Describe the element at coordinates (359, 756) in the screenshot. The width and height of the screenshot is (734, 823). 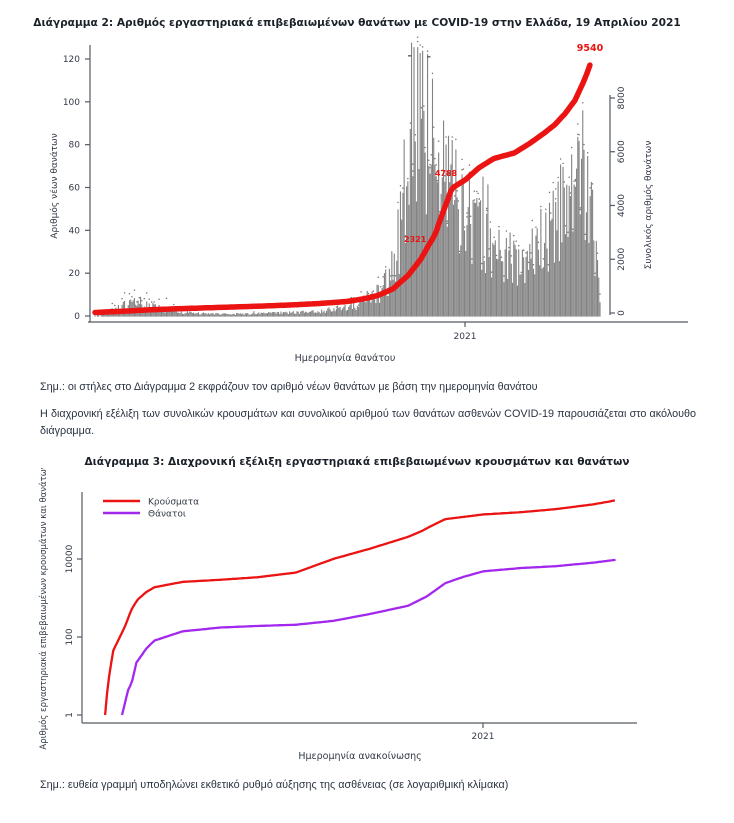
I see `chart3-xaxis-label: Ημερομηνία ανακοίνωσης` at that location.